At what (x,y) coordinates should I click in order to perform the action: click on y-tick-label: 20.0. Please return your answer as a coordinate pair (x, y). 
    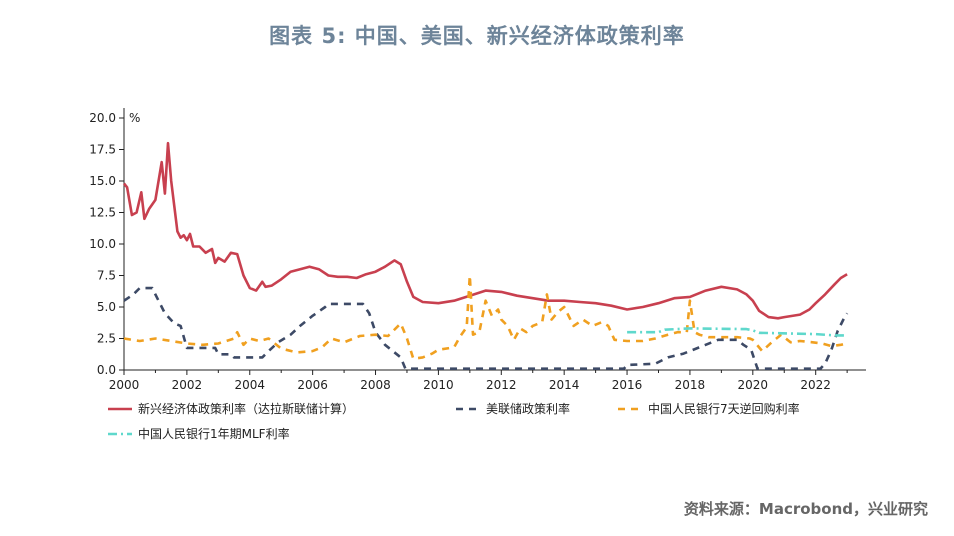
    Looking at the image, I should click on (102, 118).